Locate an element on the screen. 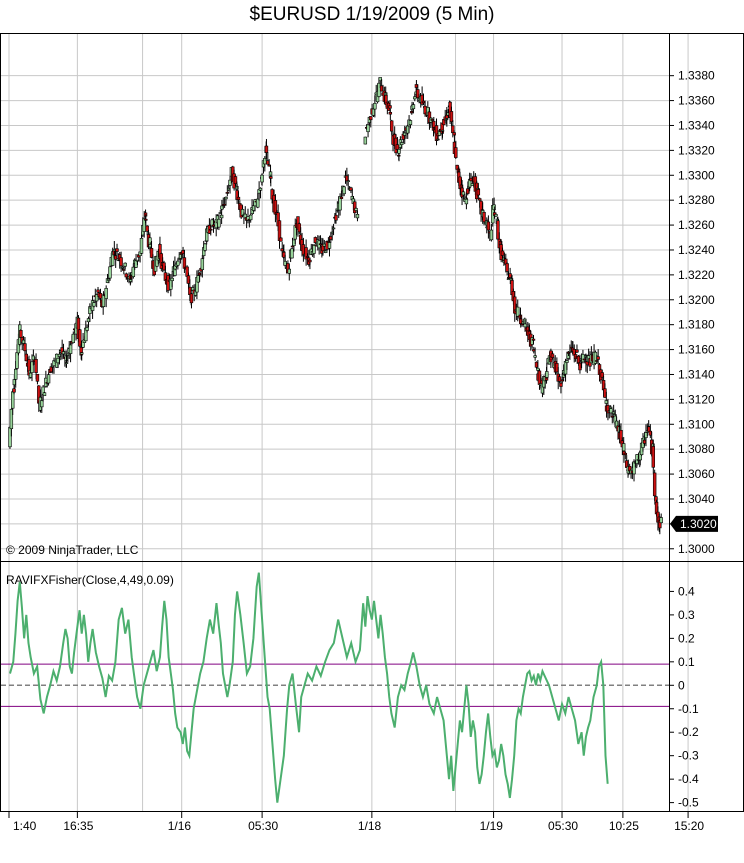 The image size is (744, 863). price-tick-label: 1.3000 is located at coordinates (696, 549).